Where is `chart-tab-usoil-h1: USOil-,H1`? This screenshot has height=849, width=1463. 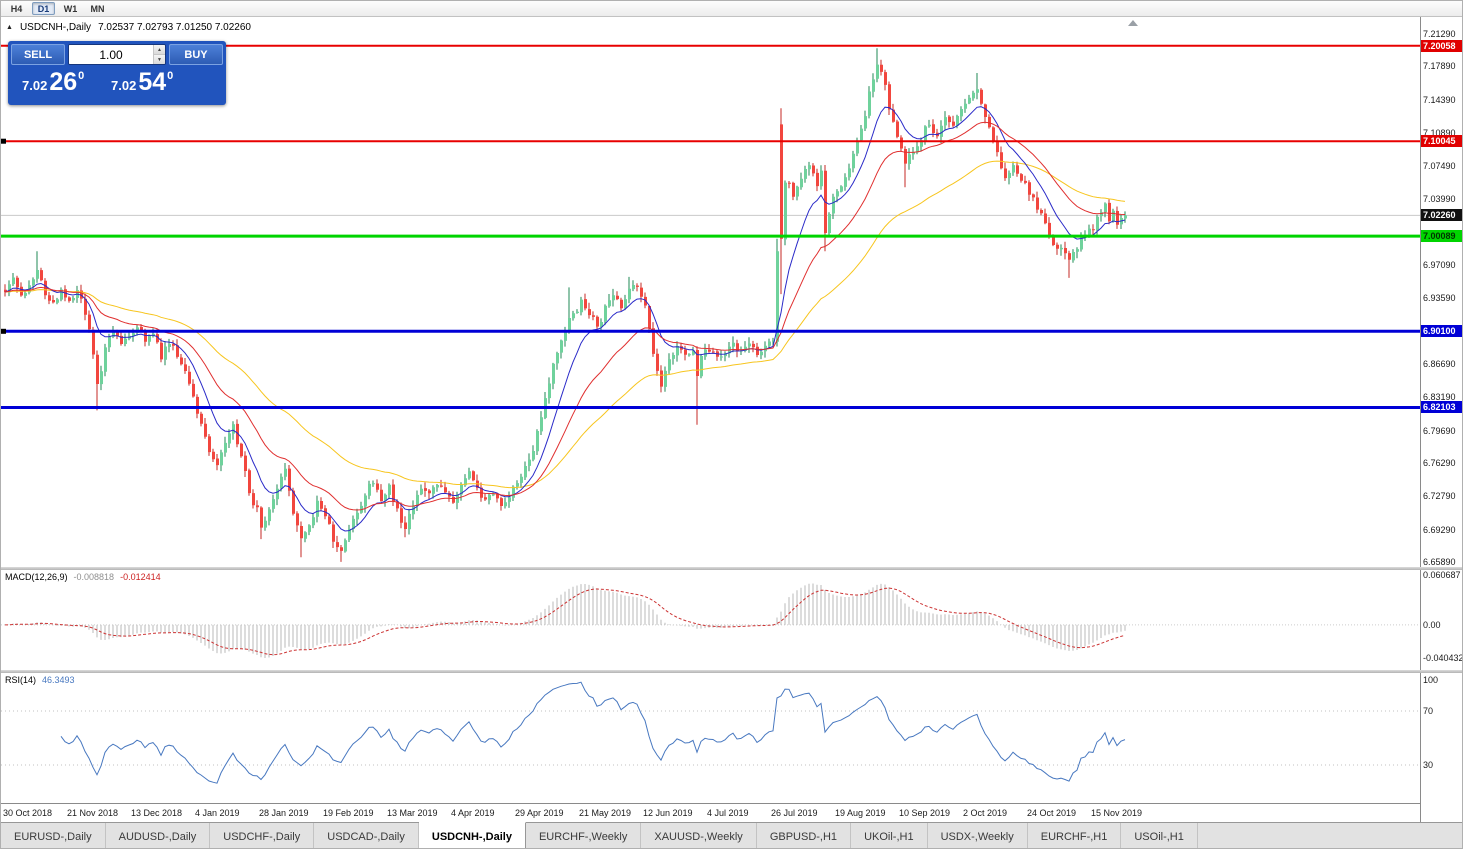 chart-tab-usoil-h1: USOil-,H1 is located at coordinates (1159, 835).